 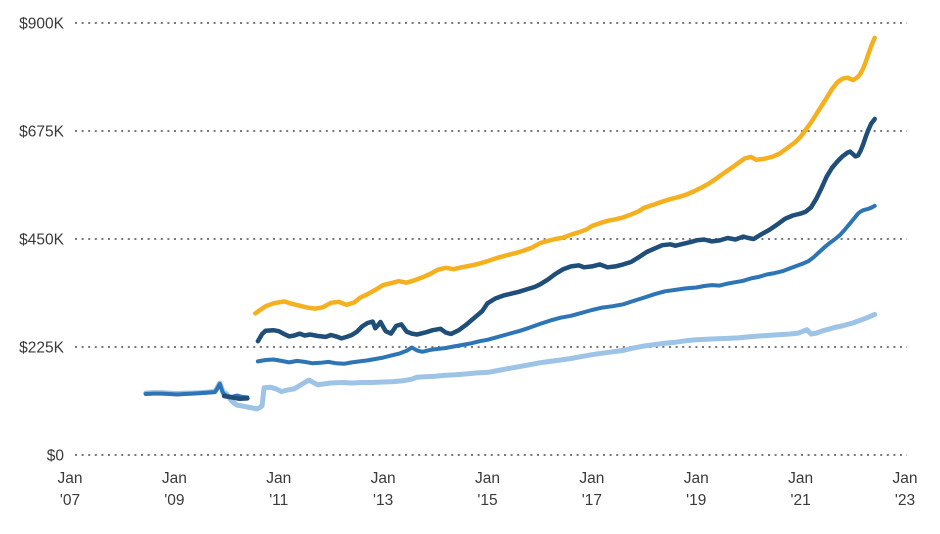 What do you see at coordinates (510, 361) in the screenshot?
I see `series-line-light-blue` at bounding box center [510, 361].